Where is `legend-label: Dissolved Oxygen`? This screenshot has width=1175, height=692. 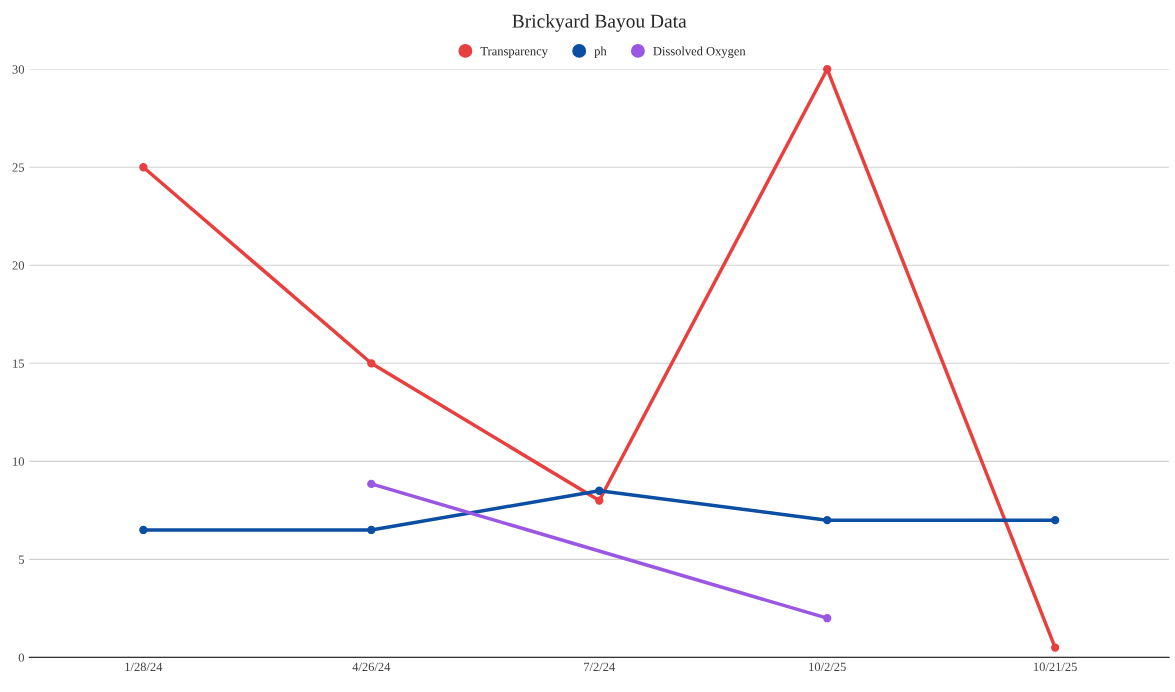 legend-label: Dissolved Oxygen is located at coordinates (699, 52).